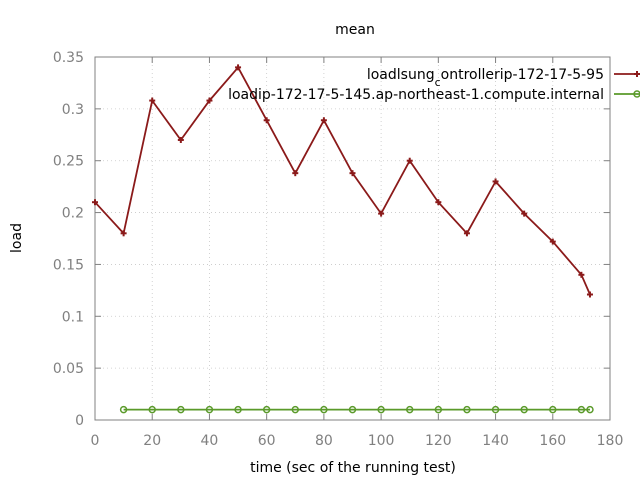 The width and height of the screenshot is (640, 480). I want to click on y-tick-label: 0.2, so click(73, 214).